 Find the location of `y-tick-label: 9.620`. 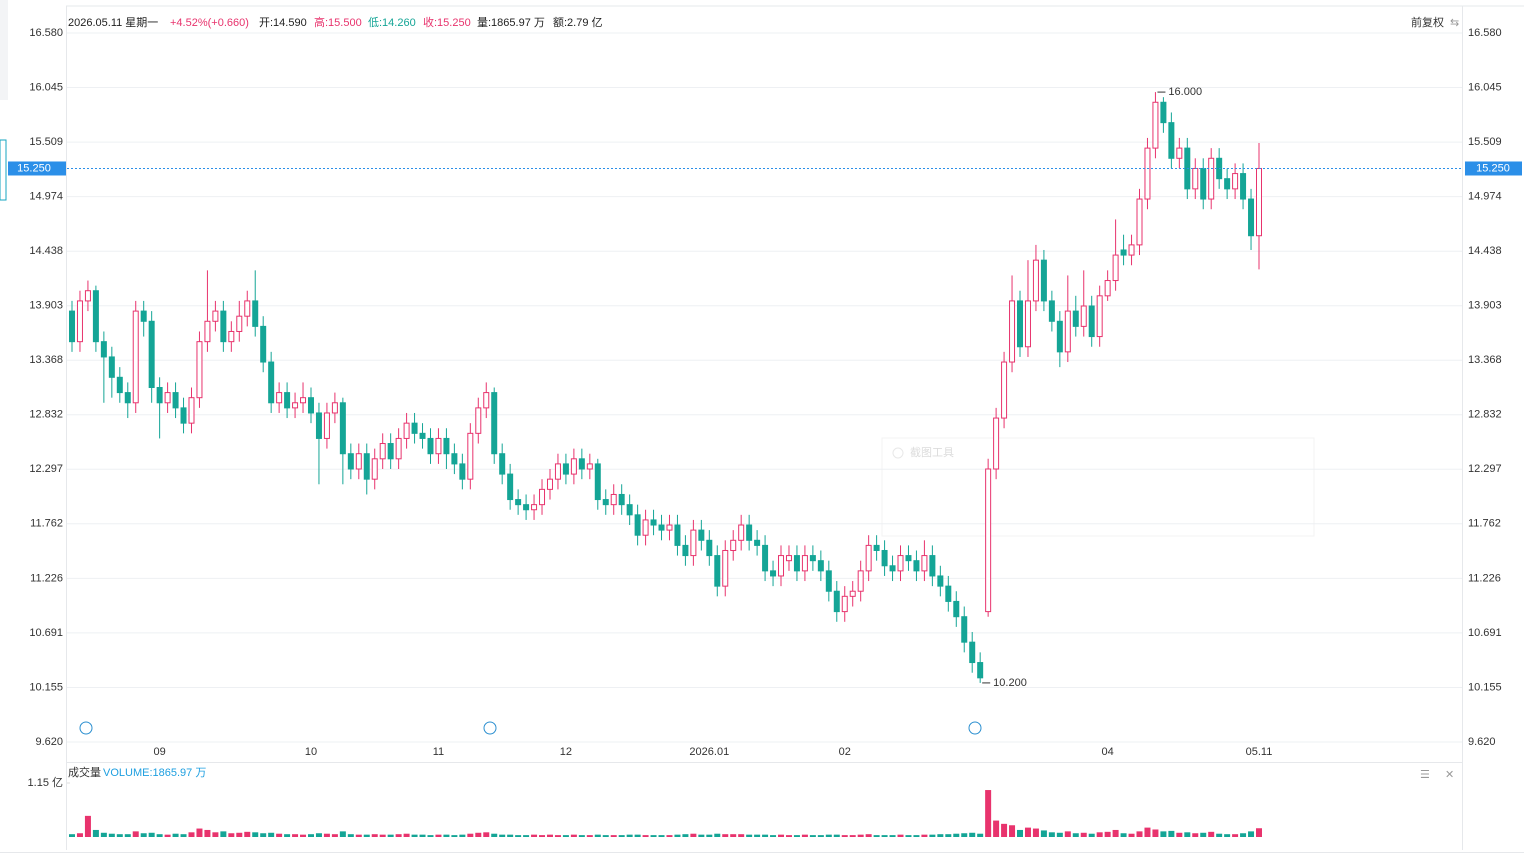

y-tick-label: 9.620 is located at coordinates (49, 742).